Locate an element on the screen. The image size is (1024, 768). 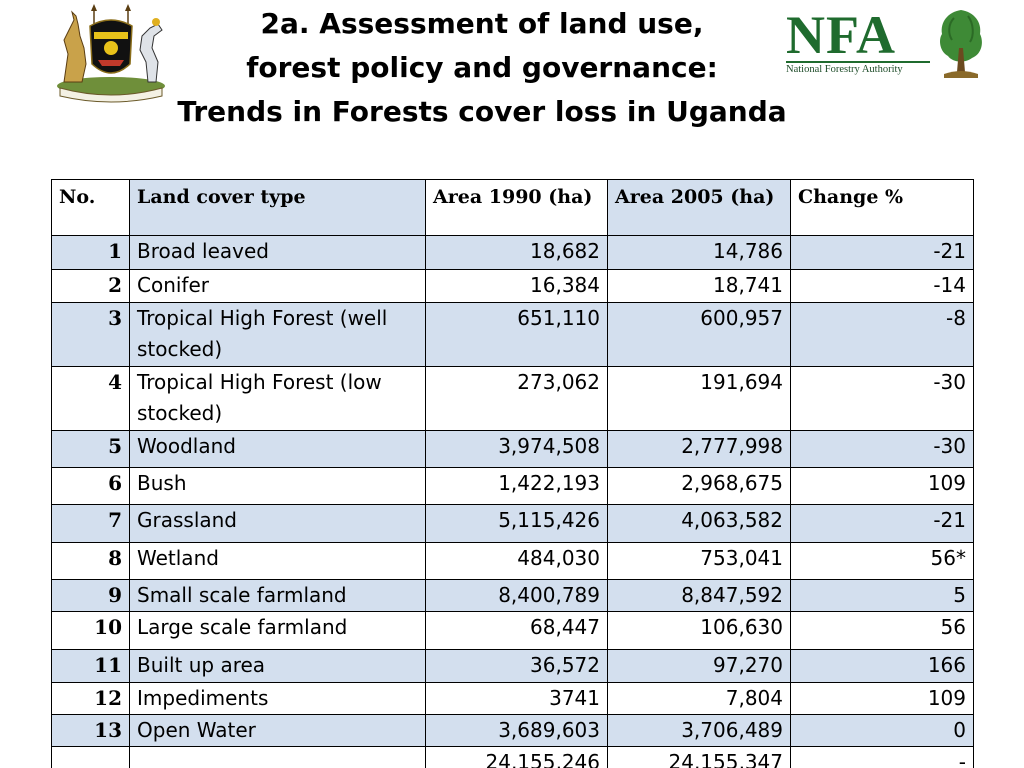
cell-area-2005: 8,847,592 is located at coordinates (699, 595).